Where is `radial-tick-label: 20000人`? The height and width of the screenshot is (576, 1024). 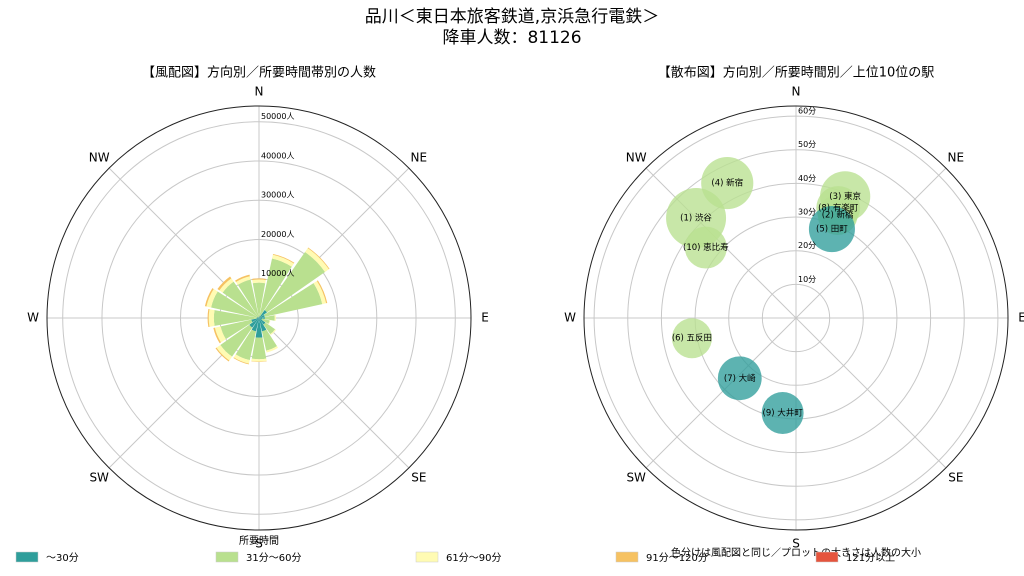 radial-tick-label: 20000人 is located at coordinates (277, 234).